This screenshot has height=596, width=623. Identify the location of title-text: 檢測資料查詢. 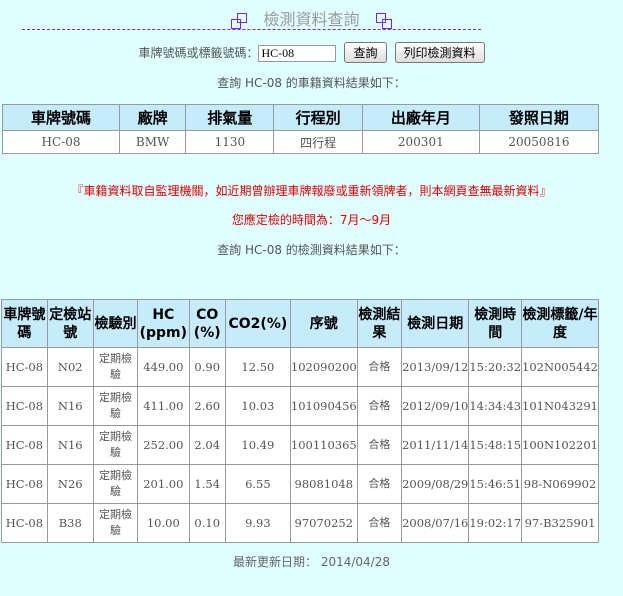
(311, 19).